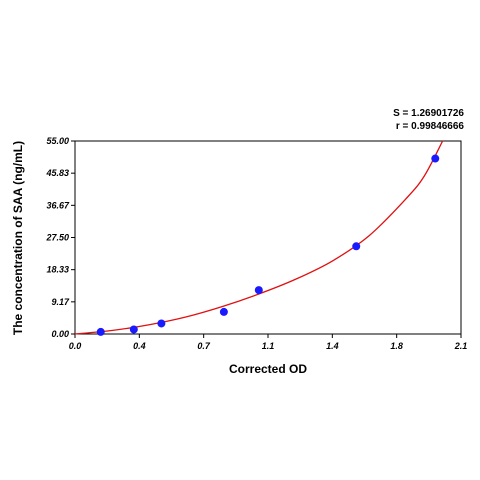 The height and width of the screenshot is (480, 480). I want to click on x-tick-label: 1.1, so click(268, 346).